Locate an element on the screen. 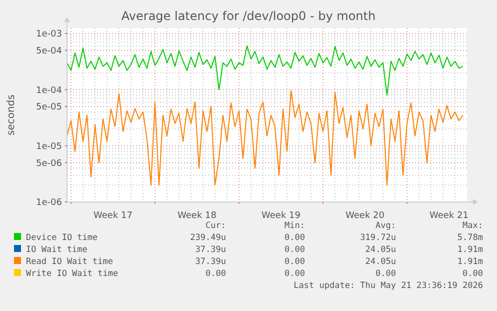 This screenshot has height=311, width=497. x-tick-label: Week 18 is located at coordinates (197, 216).